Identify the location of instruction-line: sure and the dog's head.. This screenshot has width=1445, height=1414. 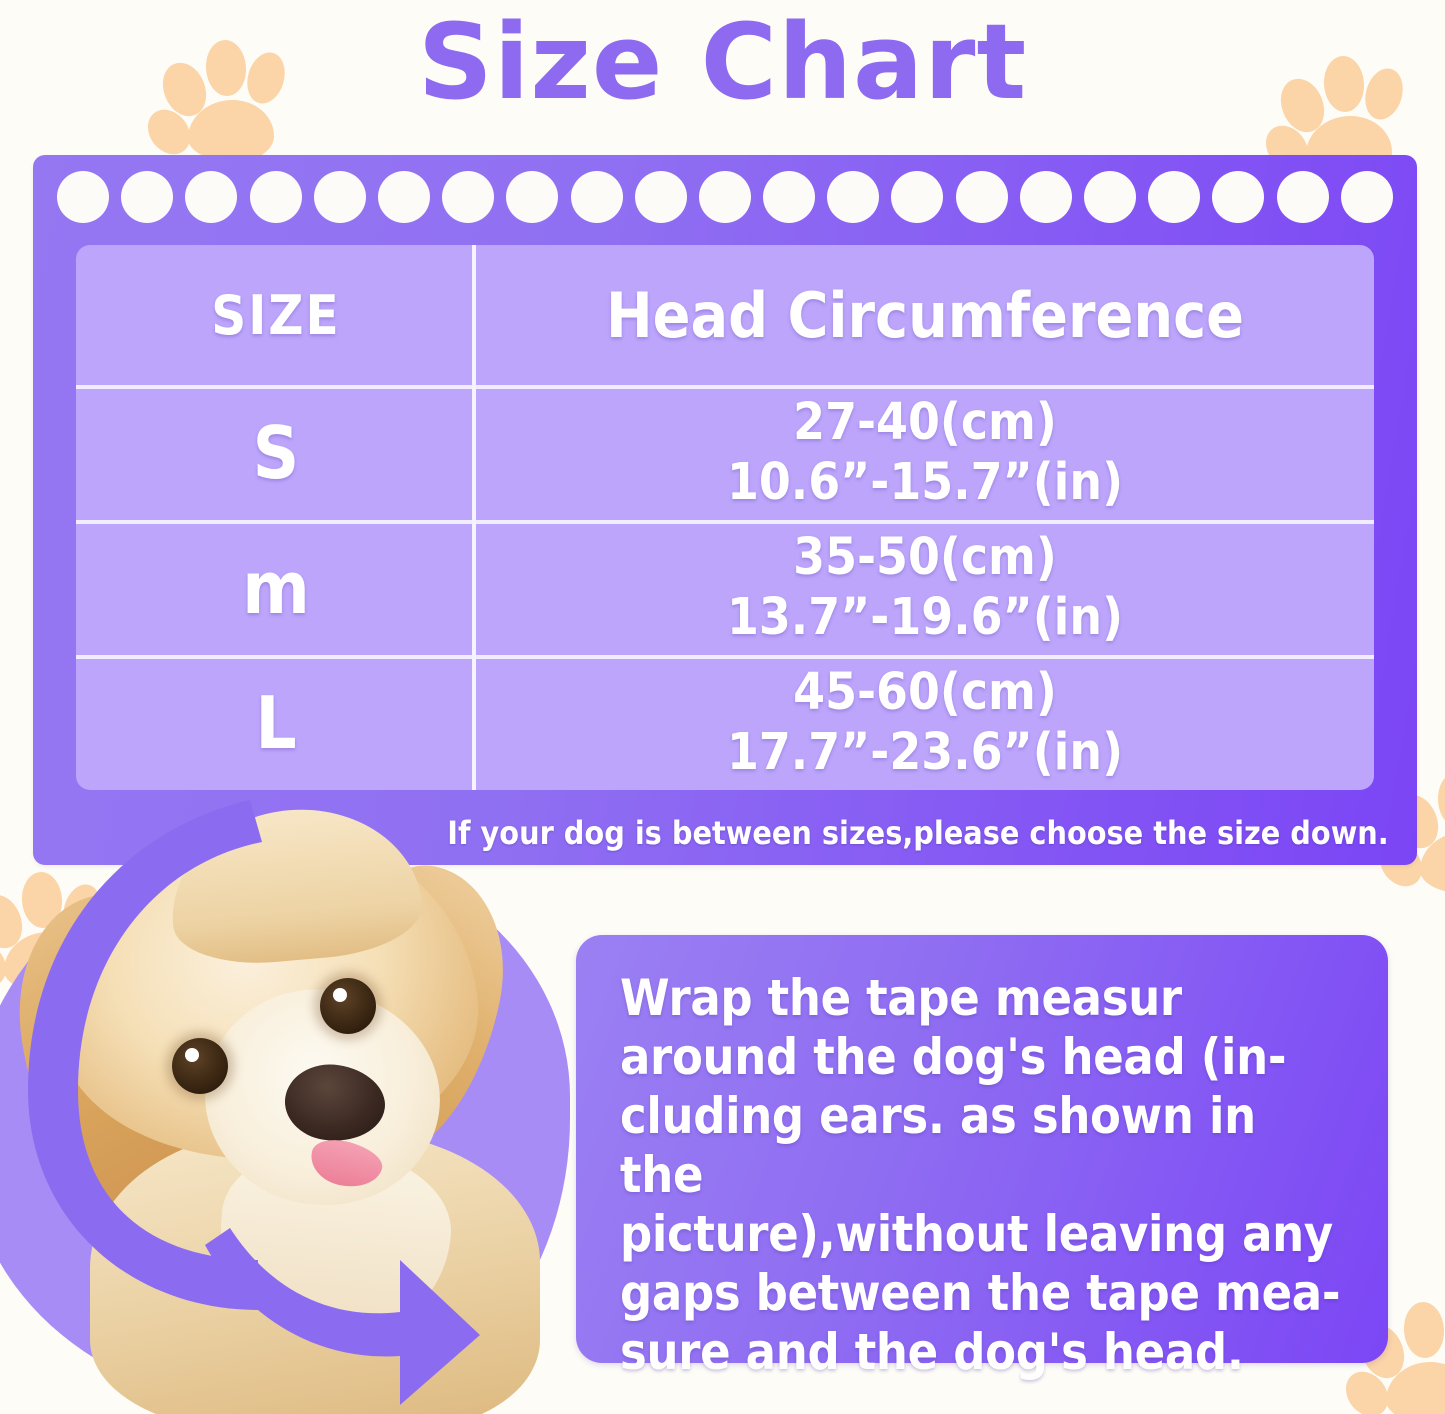
(932, 1352).